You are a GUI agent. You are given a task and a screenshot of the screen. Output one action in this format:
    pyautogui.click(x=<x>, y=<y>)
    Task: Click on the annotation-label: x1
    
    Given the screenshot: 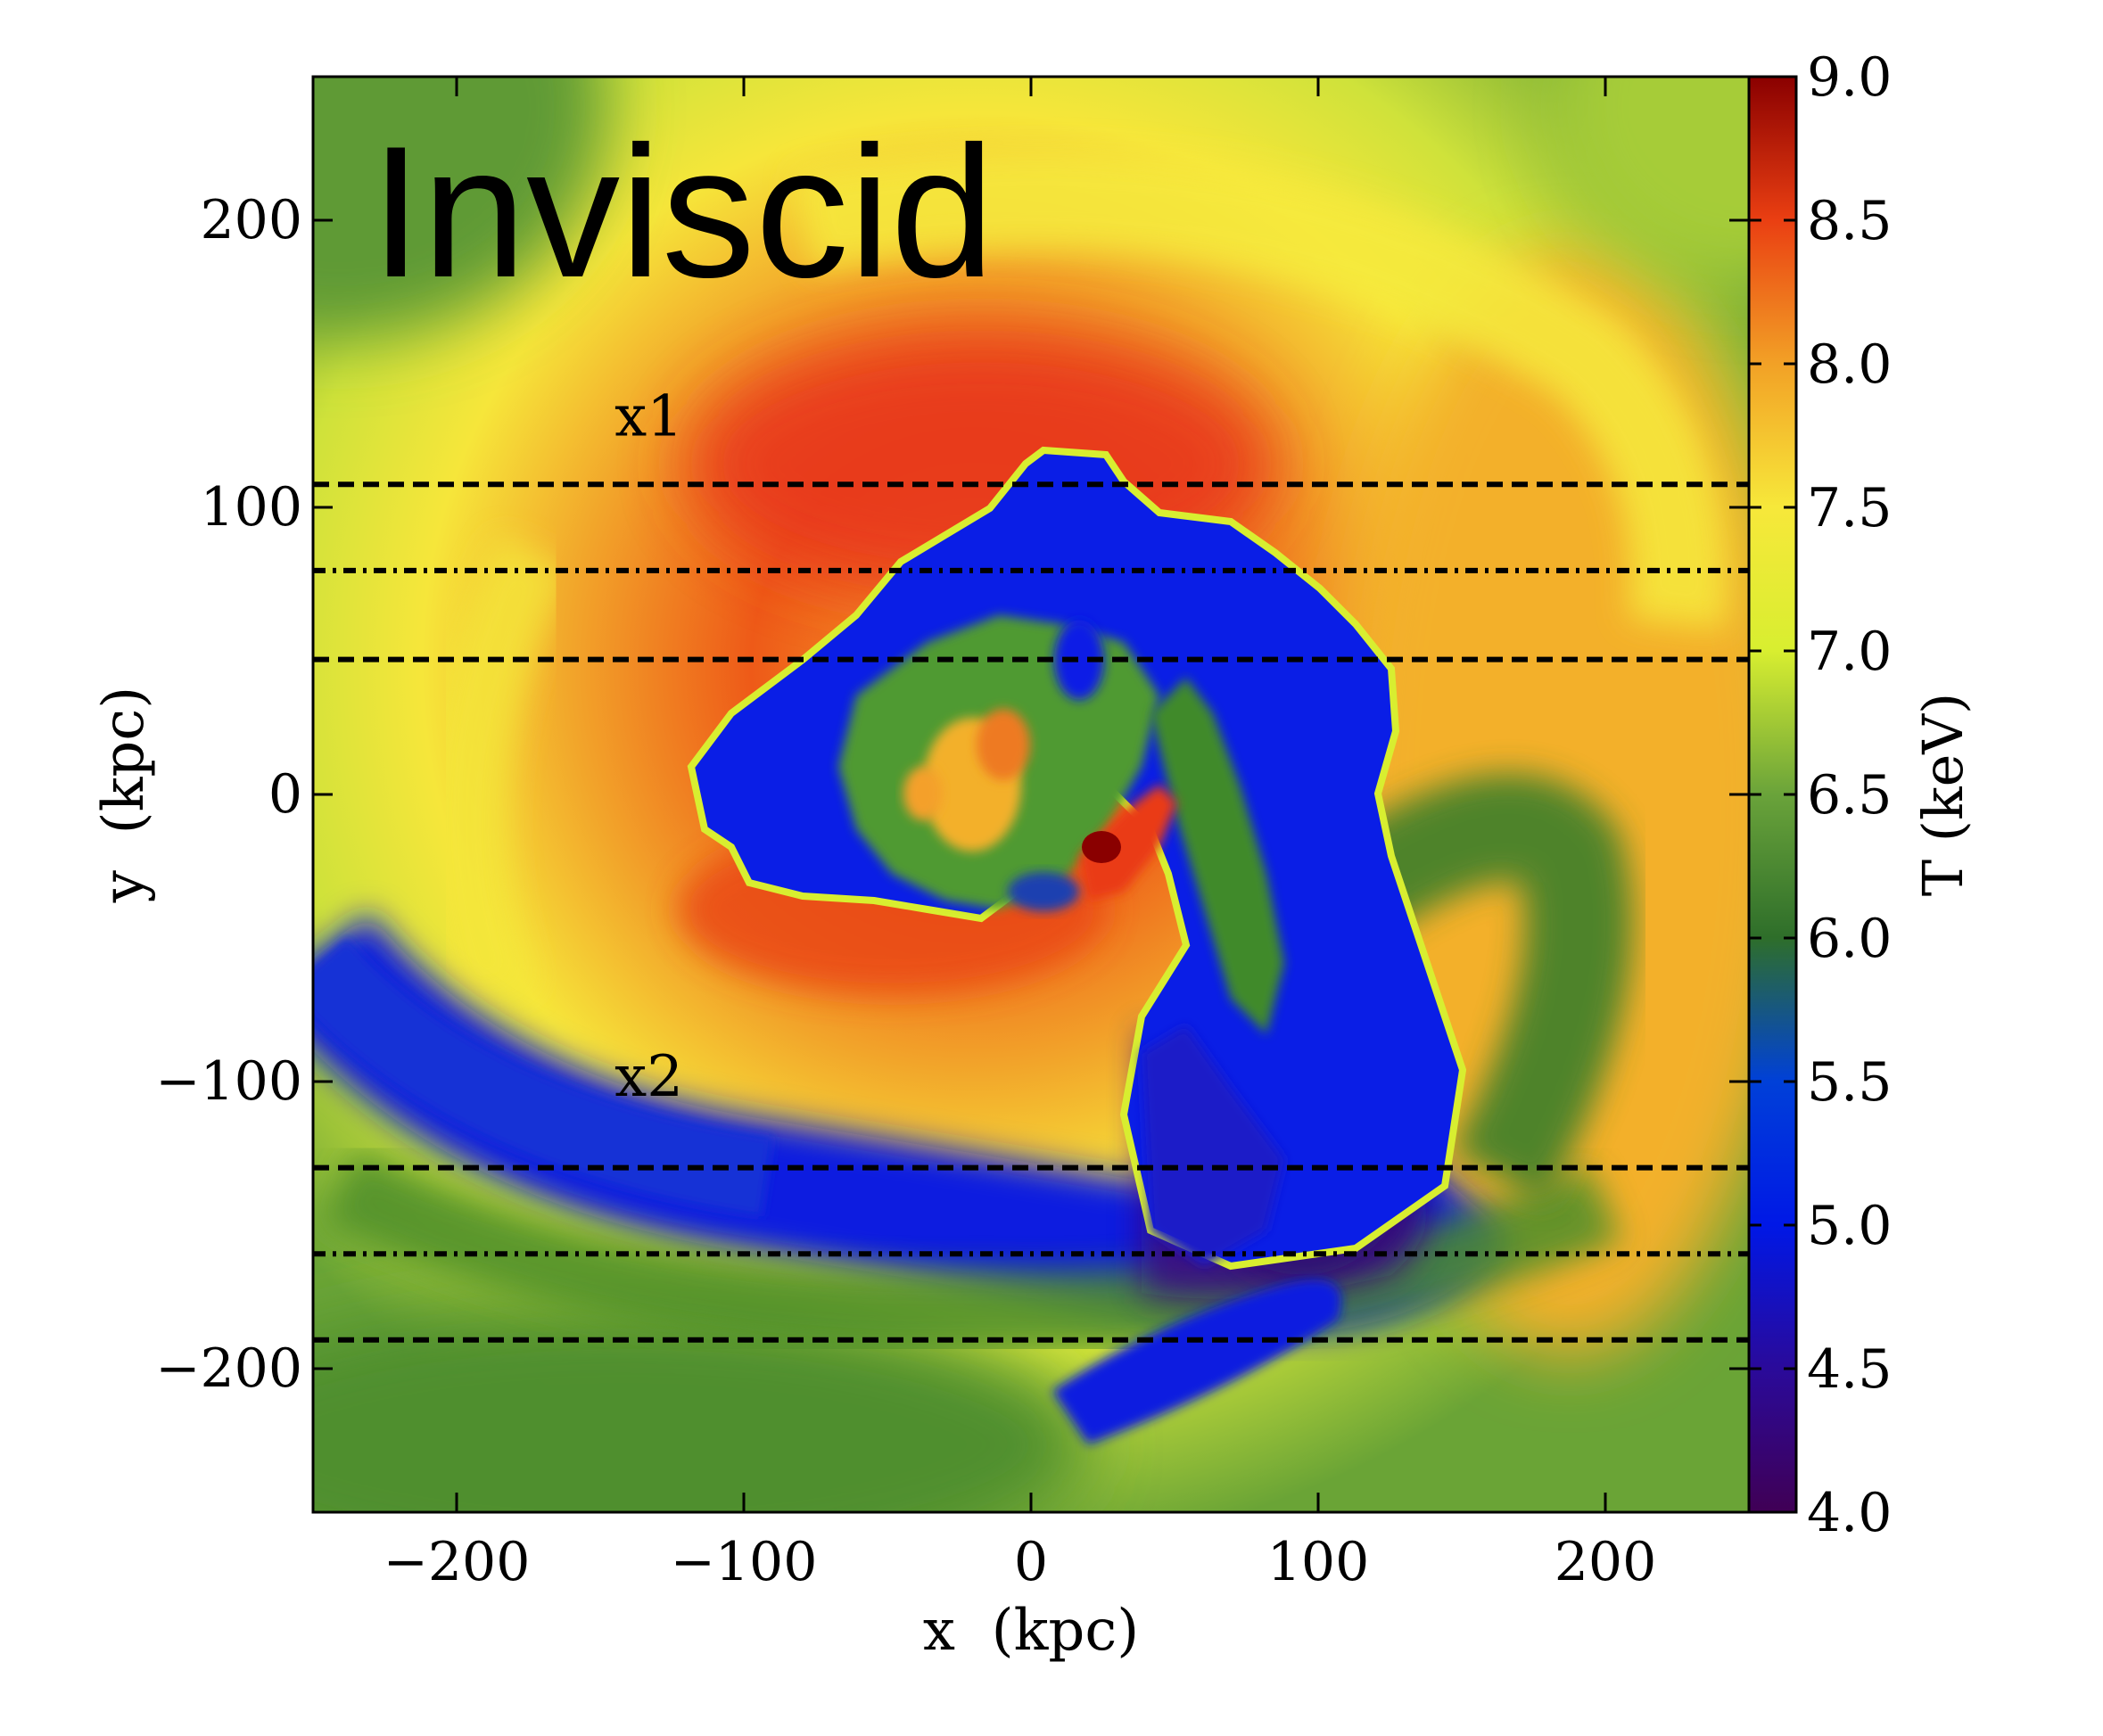 What is the action you would take?
    pyautogui.click(x=648, y=417)
    